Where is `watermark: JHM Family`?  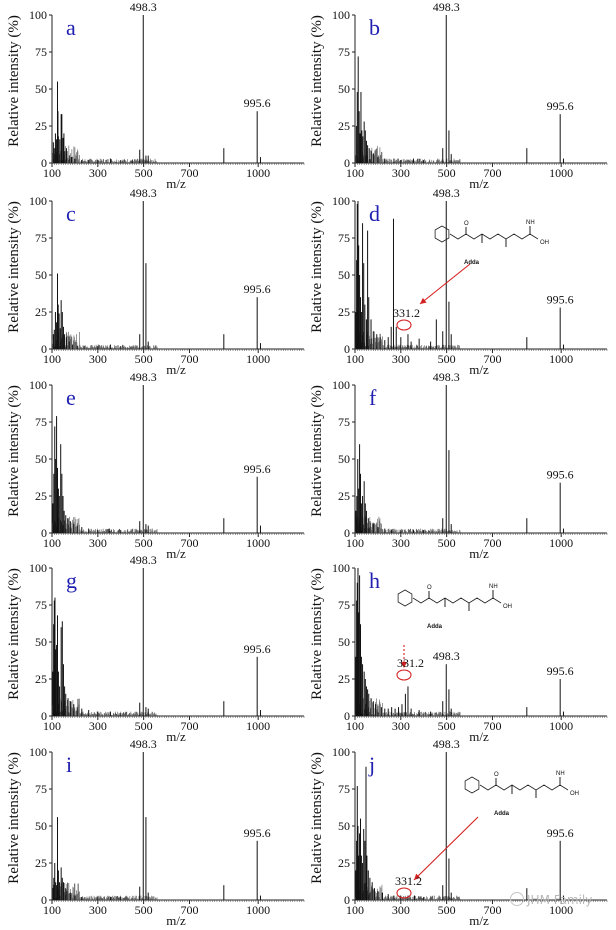
watermark: JHM Family is located at coordinates (551, 899).